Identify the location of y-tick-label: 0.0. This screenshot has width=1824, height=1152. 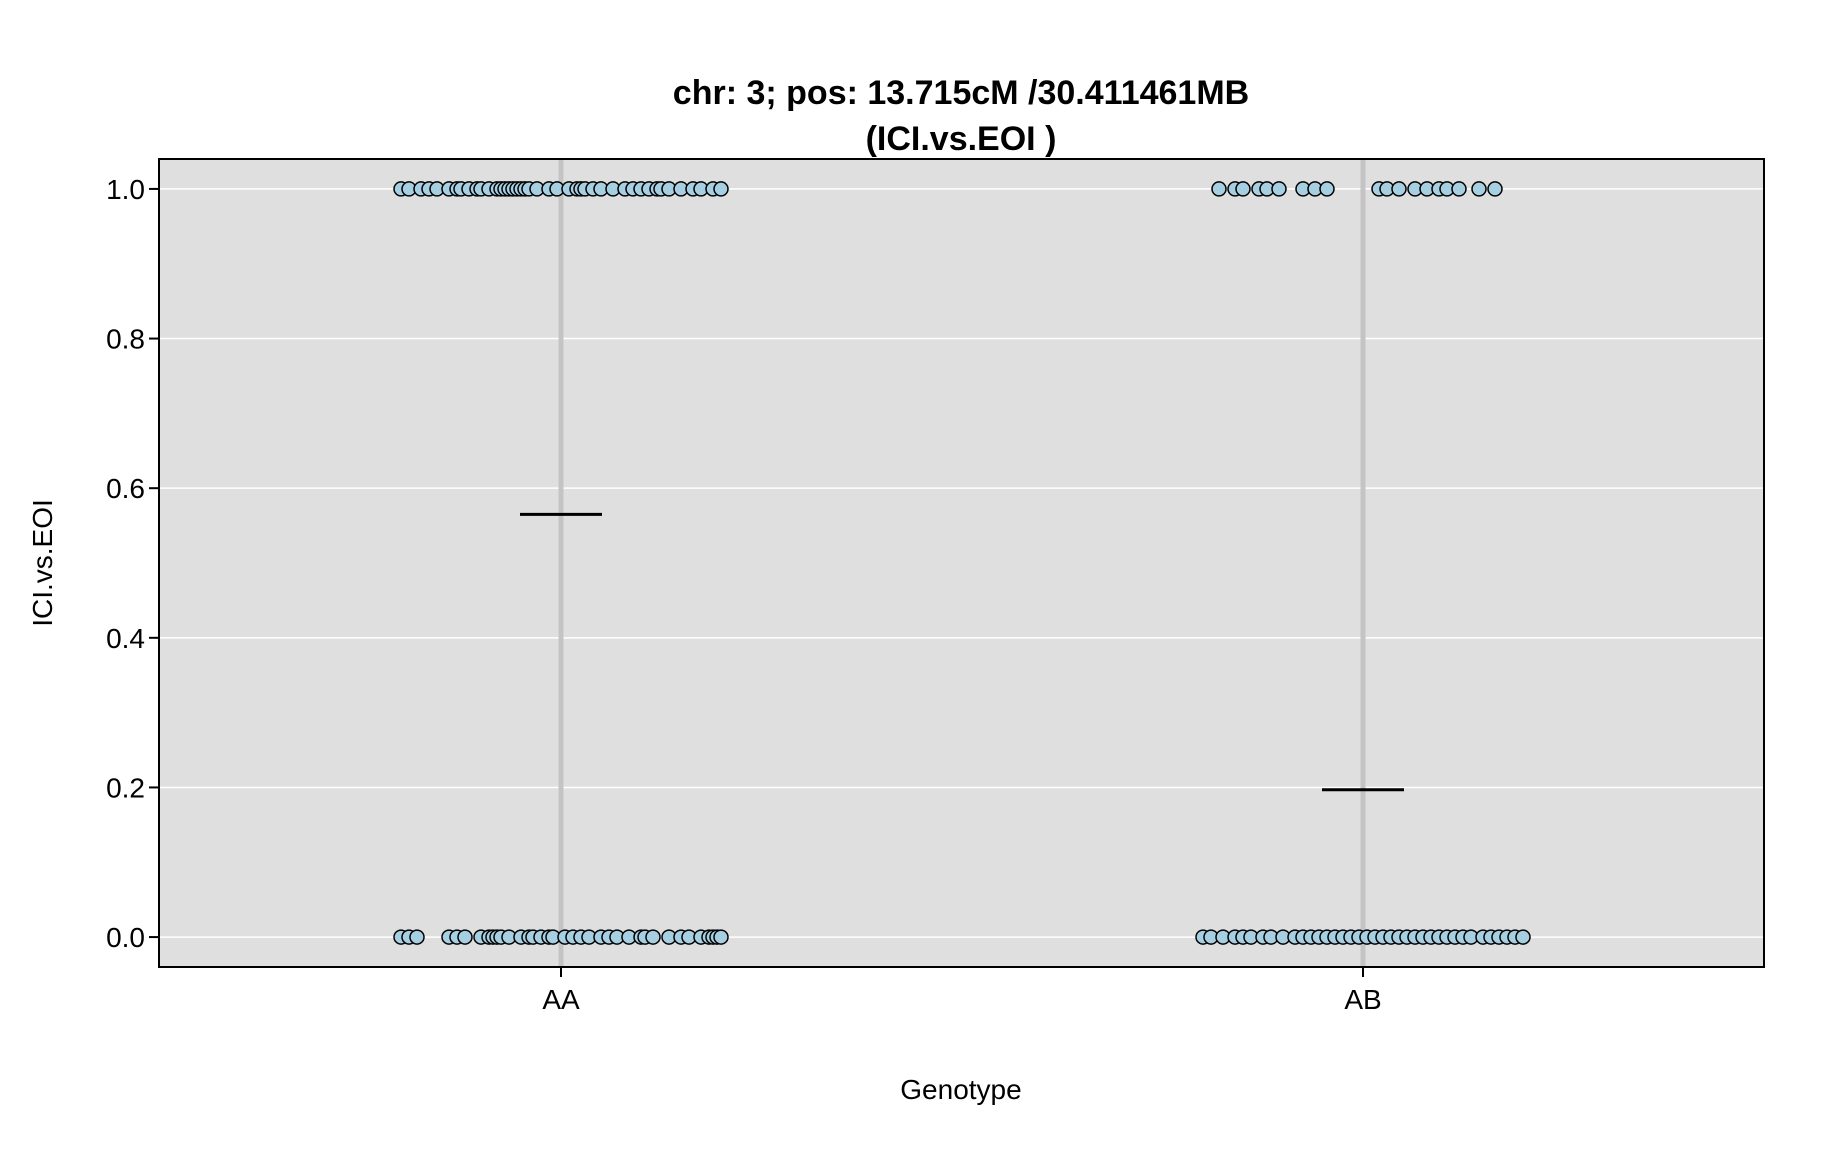
(125, 937).